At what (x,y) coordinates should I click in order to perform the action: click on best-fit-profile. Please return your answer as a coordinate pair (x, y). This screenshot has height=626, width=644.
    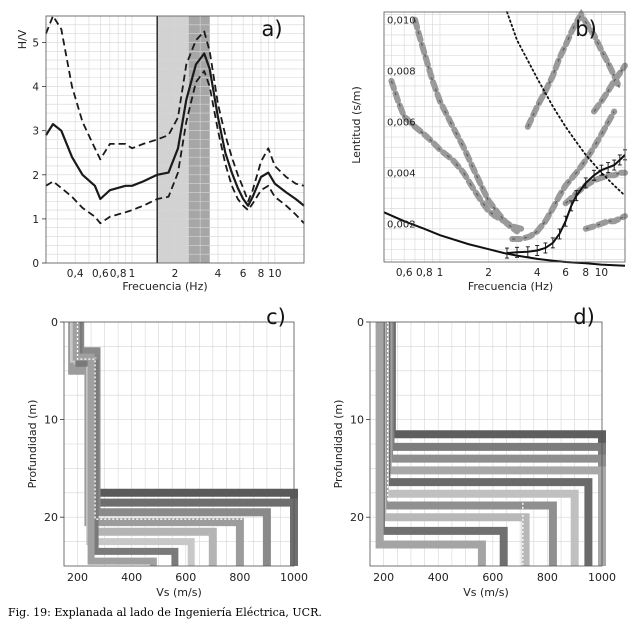
    Looking at the image, I should click on (455, 444).